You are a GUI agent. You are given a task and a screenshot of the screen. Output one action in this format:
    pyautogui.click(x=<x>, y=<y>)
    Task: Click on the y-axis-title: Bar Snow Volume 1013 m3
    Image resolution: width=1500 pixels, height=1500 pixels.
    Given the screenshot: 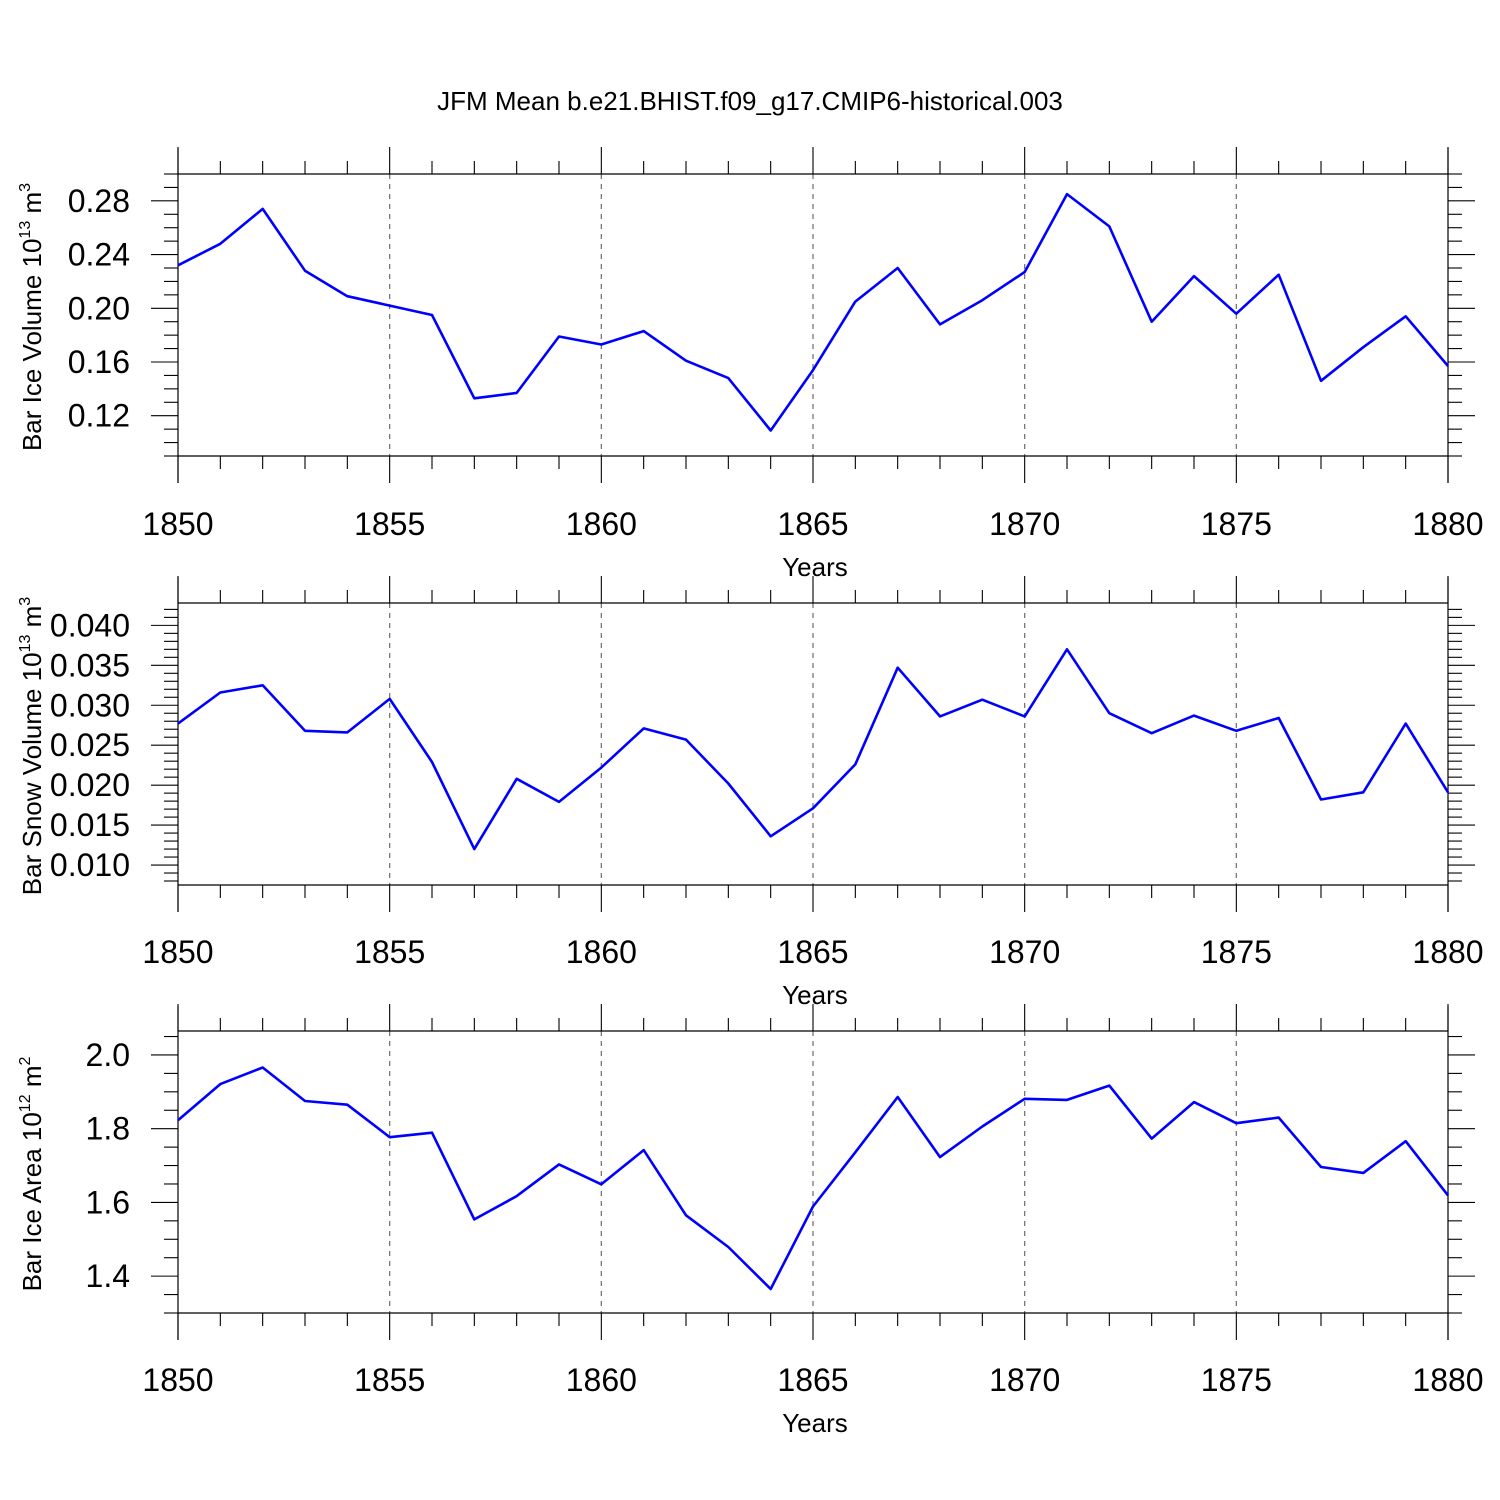 What is the action you would take?
    pyautogui.click(x=32, y=746)
    